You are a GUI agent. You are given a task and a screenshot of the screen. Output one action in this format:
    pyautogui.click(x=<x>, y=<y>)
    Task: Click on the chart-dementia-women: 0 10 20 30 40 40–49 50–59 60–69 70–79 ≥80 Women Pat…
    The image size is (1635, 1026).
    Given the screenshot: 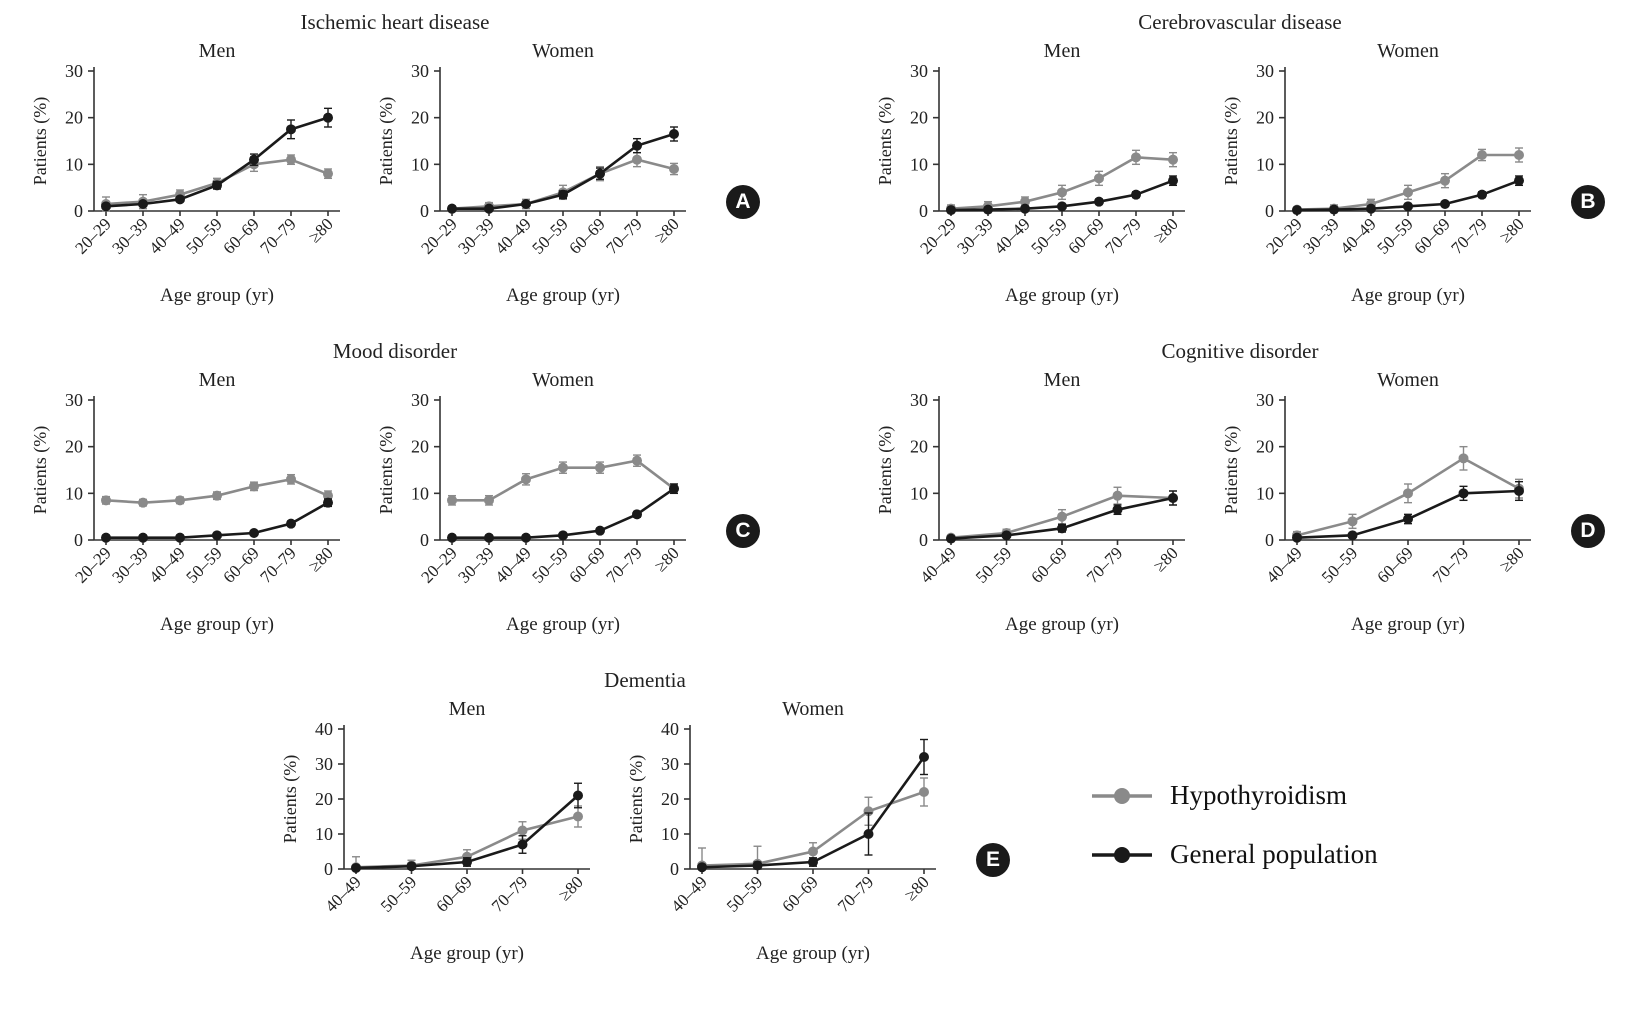 What is the action you would take?
    pyautogui.click(x=794, y=830)
    